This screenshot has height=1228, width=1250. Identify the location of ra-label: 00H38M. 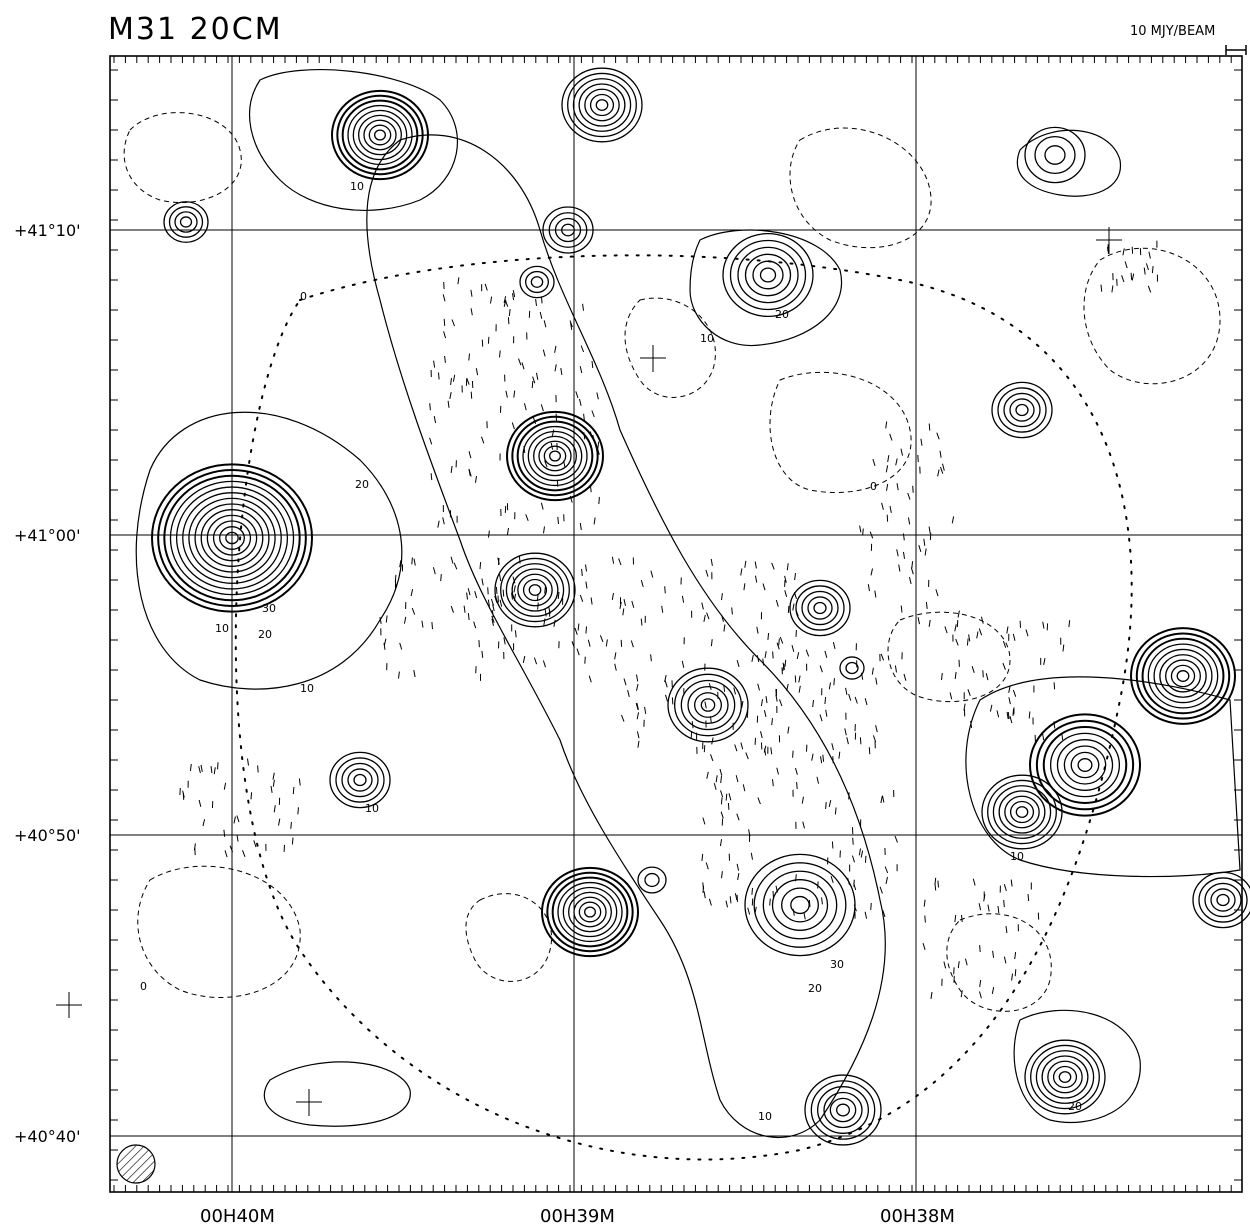
(917, 1216).